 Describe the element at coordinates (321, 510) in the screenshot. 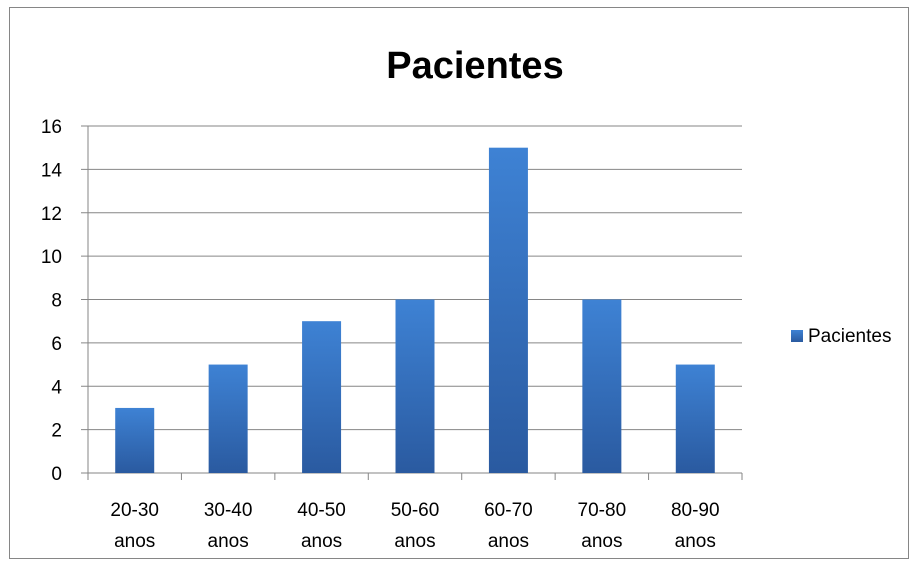

I see `x-tick-label: 40-50` at that location.